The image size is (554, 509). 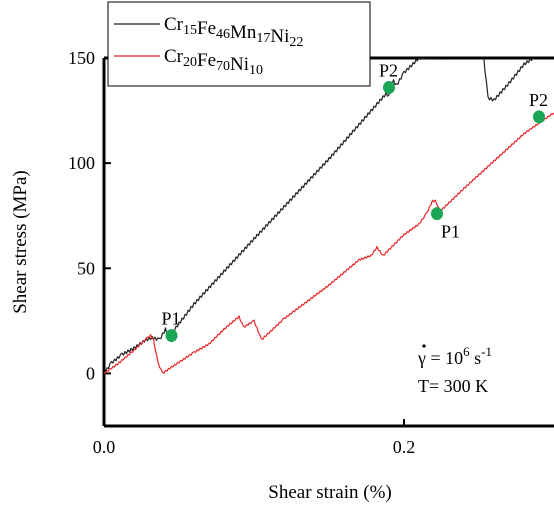 What do you see at coordinates (254, 438) in the screenshot?
I see `x-ticks: 0.0 0.2` at bounding box center [254, 438].